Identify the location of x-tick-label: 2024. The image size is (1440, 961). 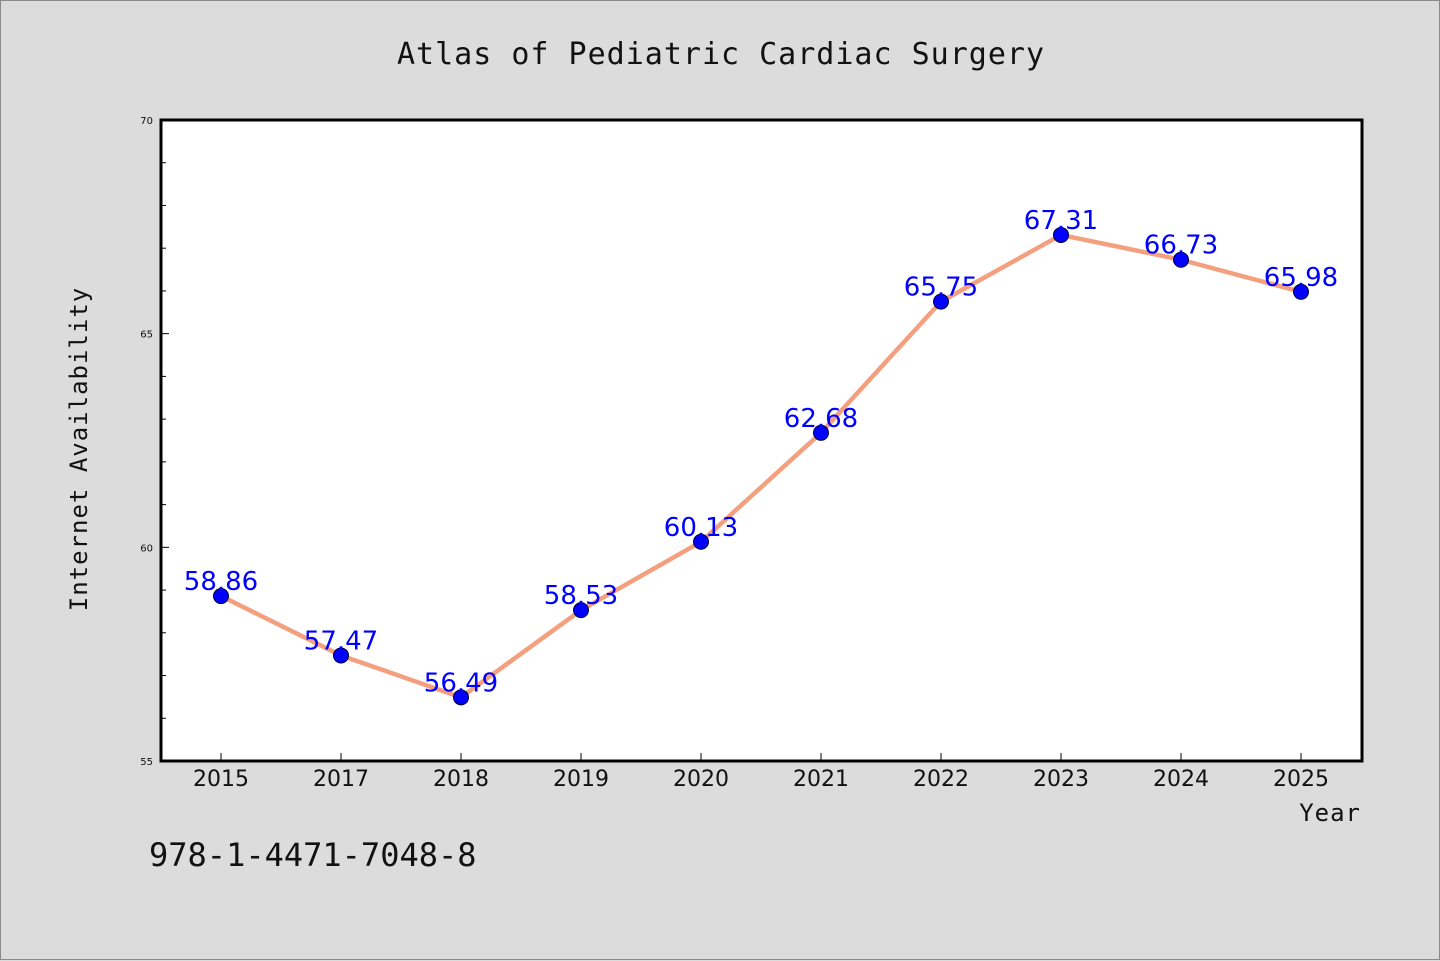
(1181, 779).